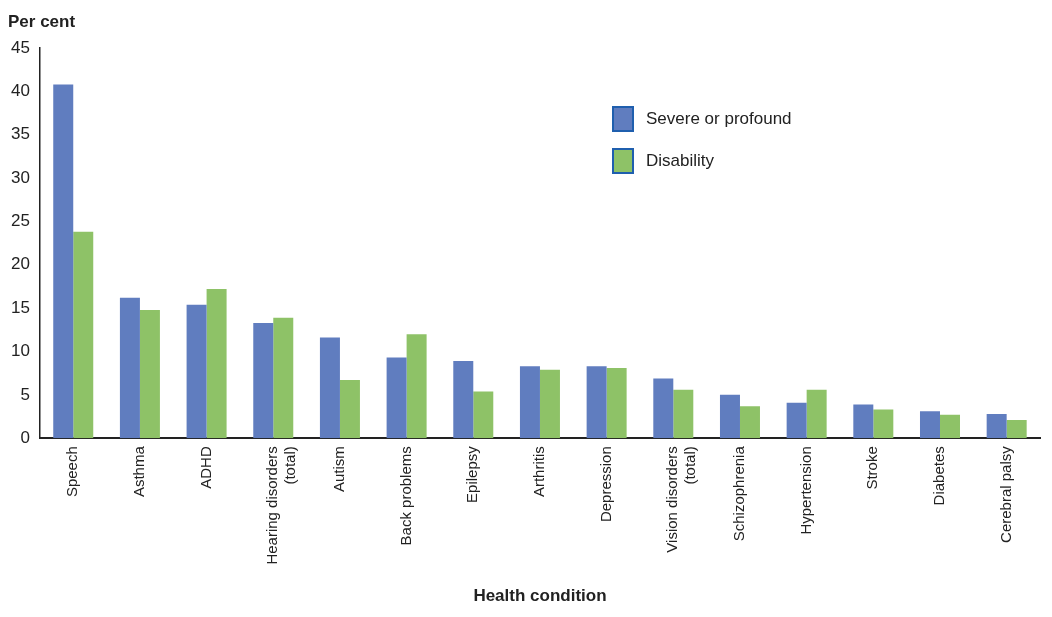  I want to click on y-tick-label: 35, so click(20, 134).